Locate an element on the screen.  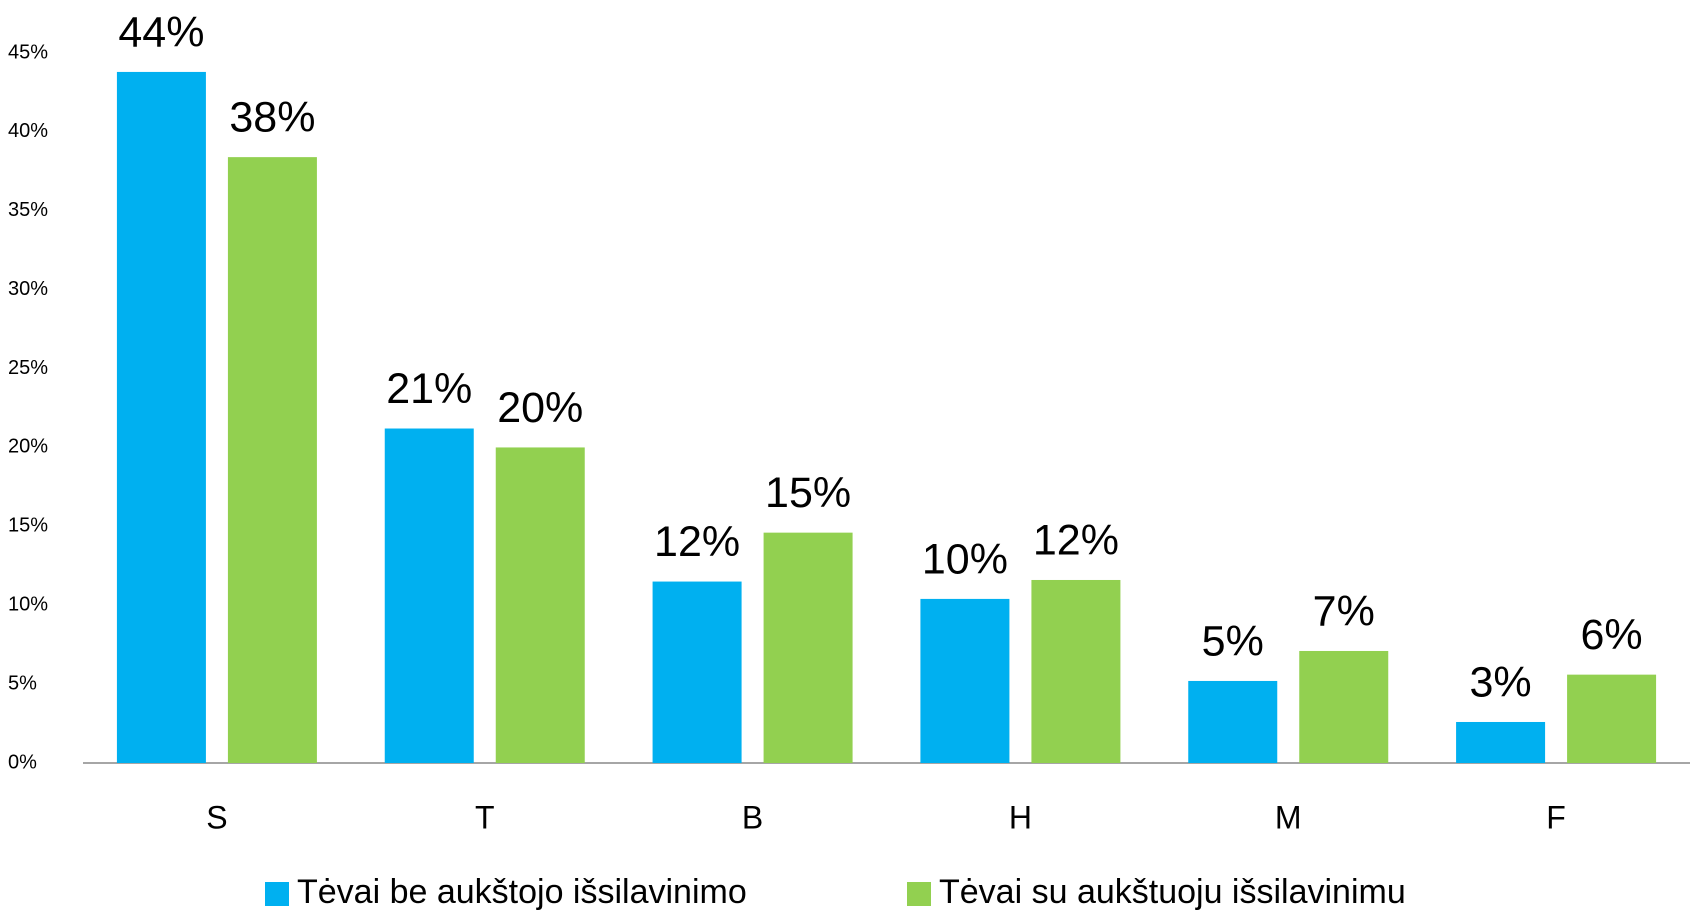
data-label: 21% is located at coordinates (429, 389).